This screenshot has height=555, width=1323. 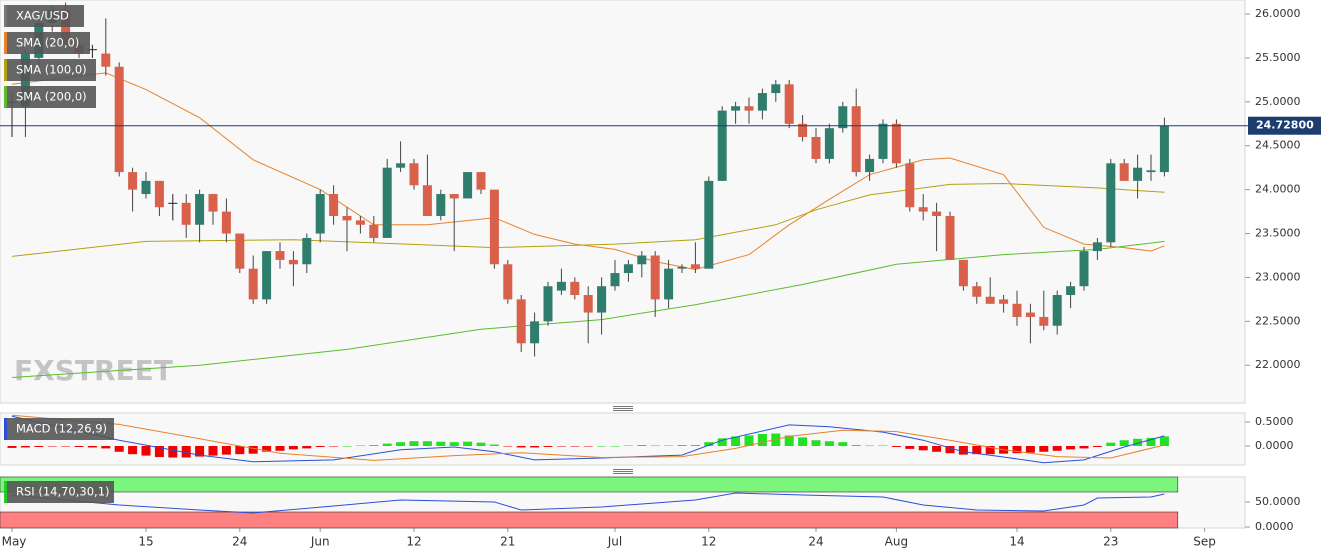 What do you see at coordinates (1278, 57) in the screenshot?
I see `y-tick-label: 25.5000` at bounding box center [1278, 57].